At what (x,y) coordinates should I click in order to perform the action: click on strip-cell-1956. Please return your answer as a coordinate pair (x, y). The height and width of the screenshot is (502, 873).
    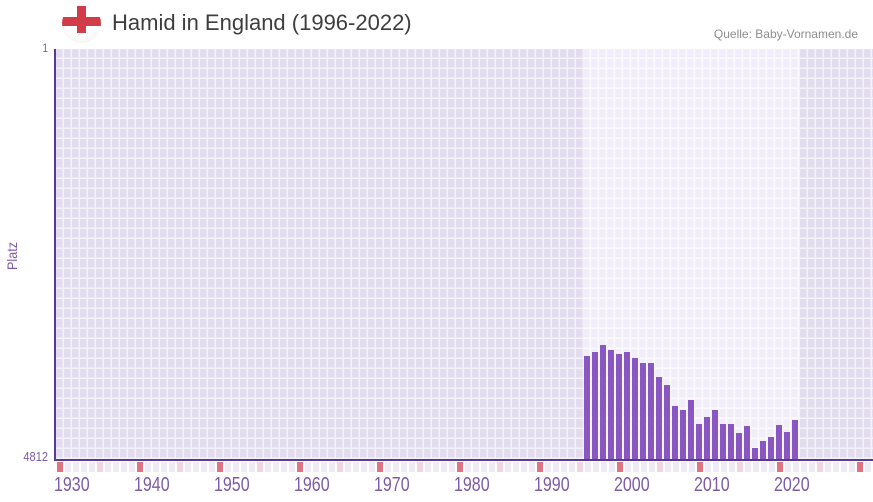
    Looking at the image, I should click on (268, 467).